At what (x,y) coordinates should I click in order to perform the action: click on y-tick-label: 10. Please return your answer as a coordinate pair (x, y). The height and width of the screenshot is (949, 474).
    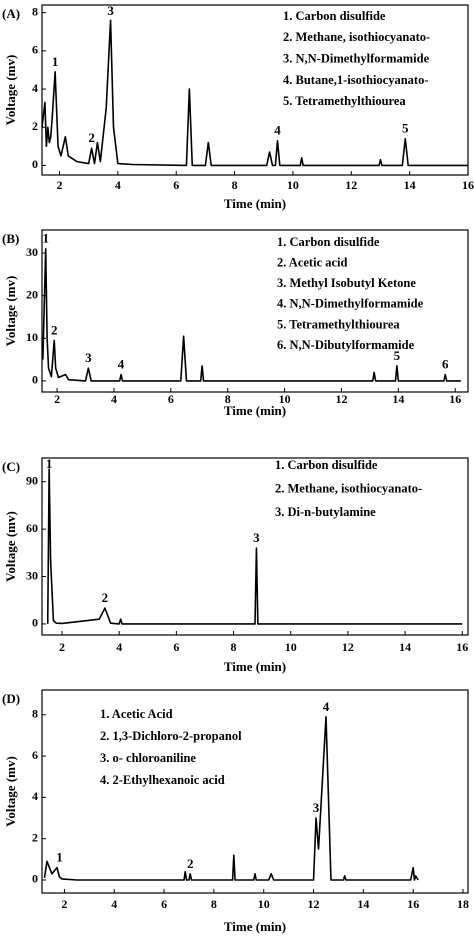
    Looking at the image, I should click on (32, 337).